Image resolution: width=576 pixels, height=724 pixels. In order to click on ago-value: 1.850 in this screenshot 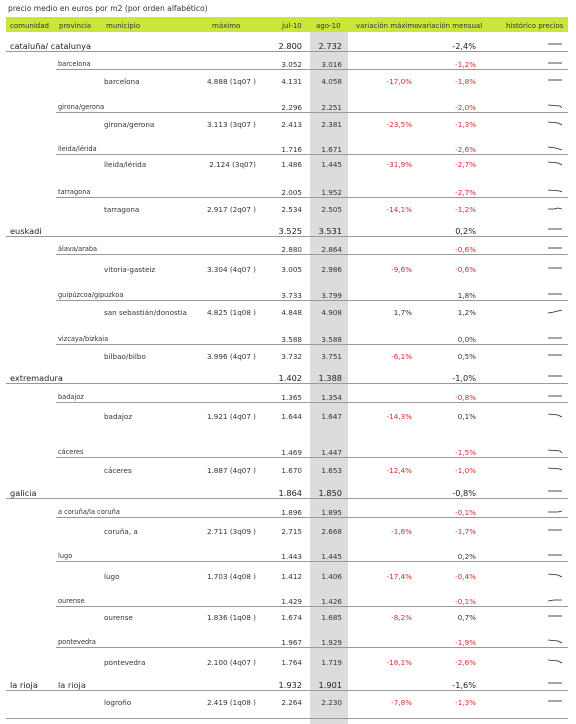, I will do `click(330, 493)`.